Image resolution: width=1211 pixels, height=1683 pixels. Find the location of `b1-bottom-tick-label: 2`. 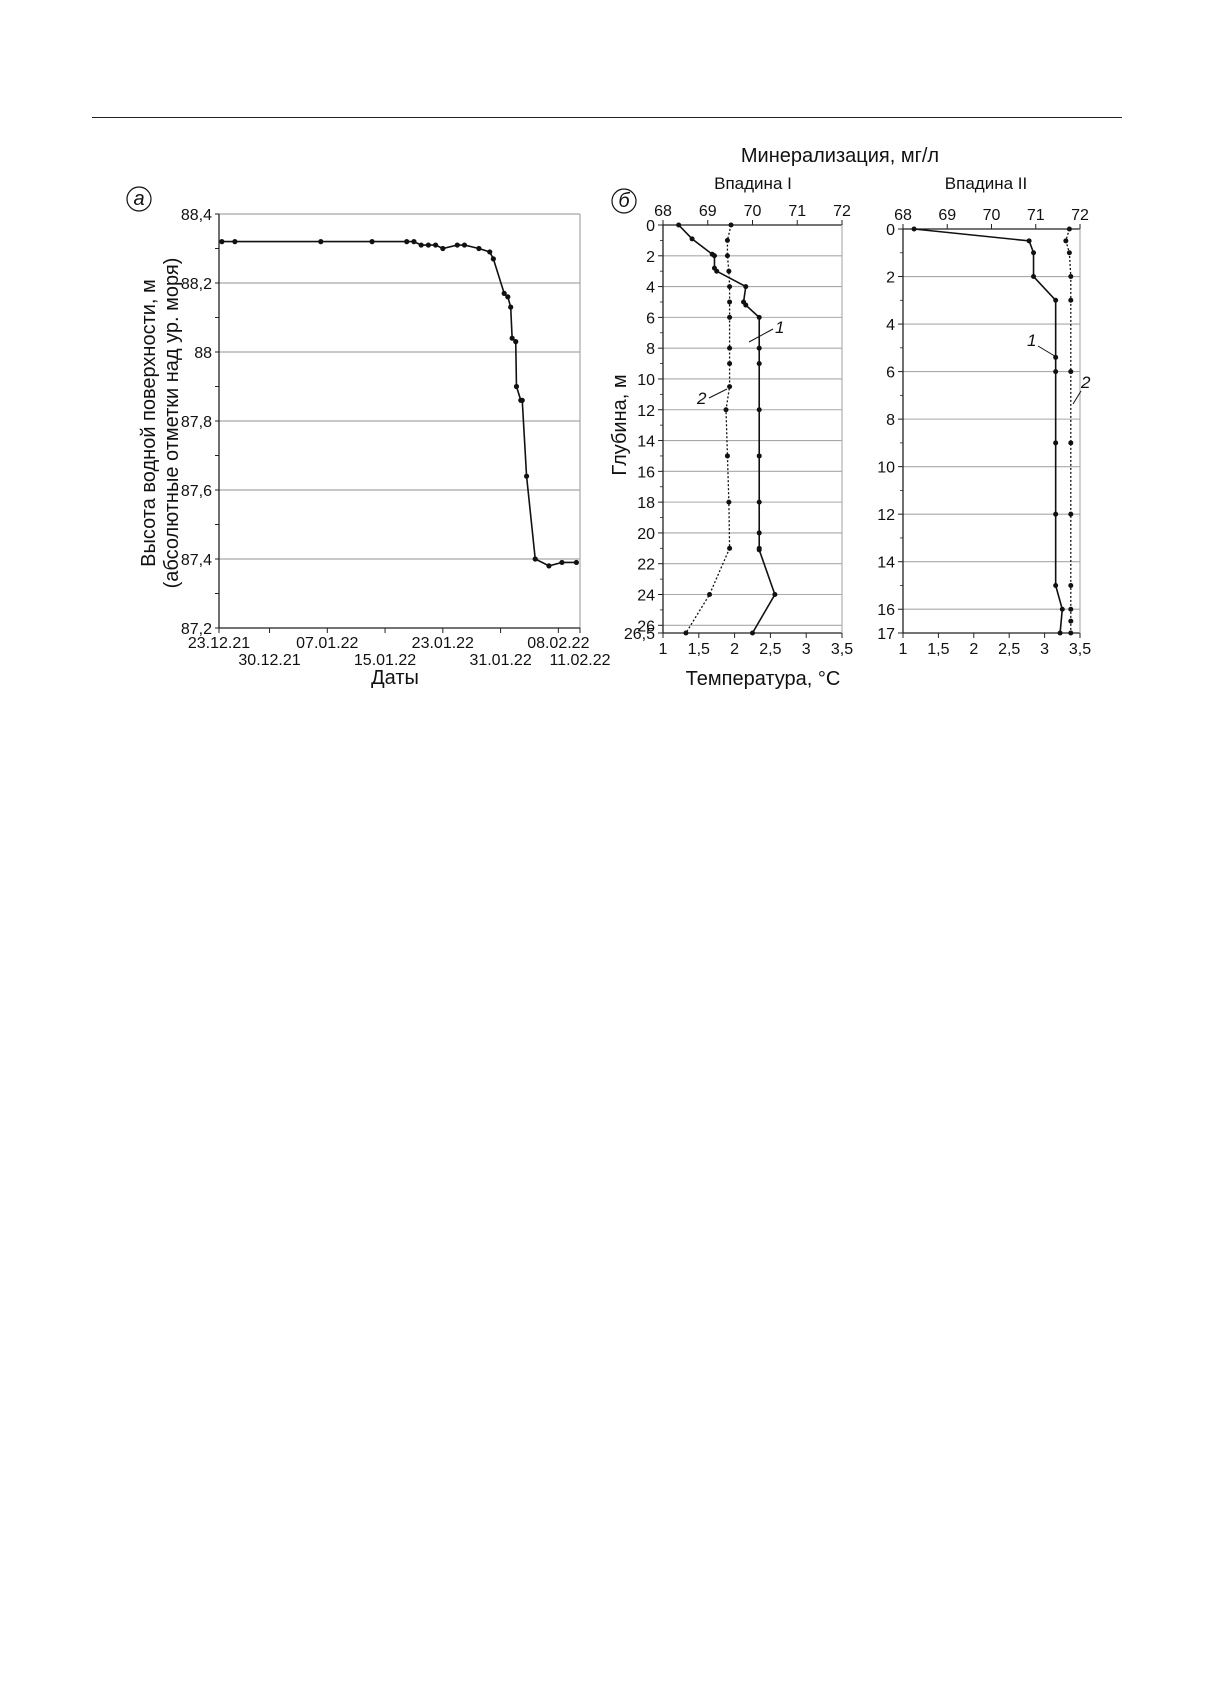

b1-bottom-tick-label: 2 is located at coordinates (734, 649).